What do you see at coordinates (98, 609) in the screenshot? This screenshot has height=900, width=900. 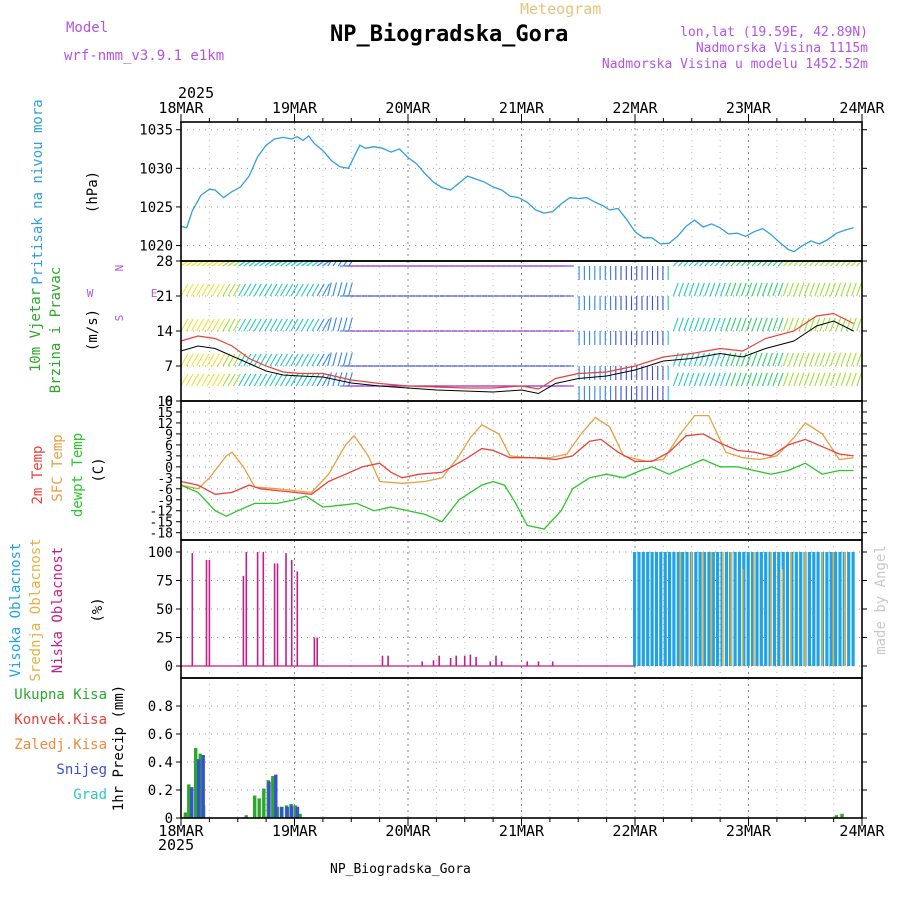 I see `cloud-unit-label: (%)` at bounding box center [98, 609].